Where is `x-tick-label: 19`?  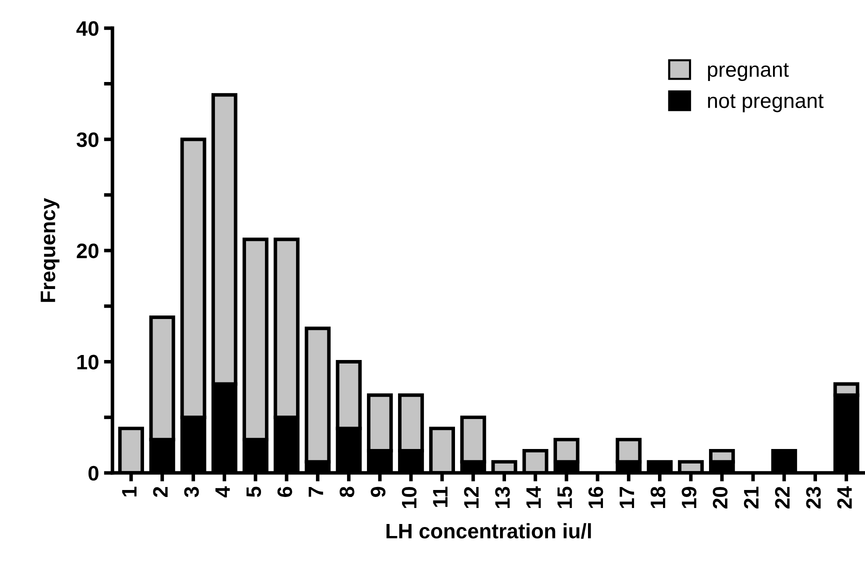
x-tick-label: 19 is located at coordinates (689, 497).